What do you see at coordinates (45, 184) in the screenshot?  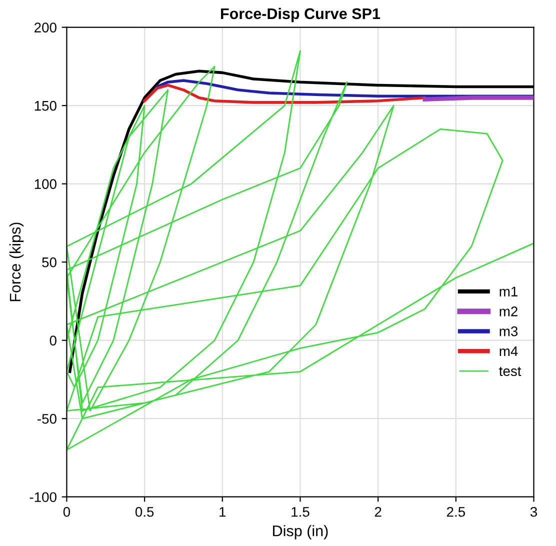 I see `y-tick-label: 100` at bounding box center [45, 184].